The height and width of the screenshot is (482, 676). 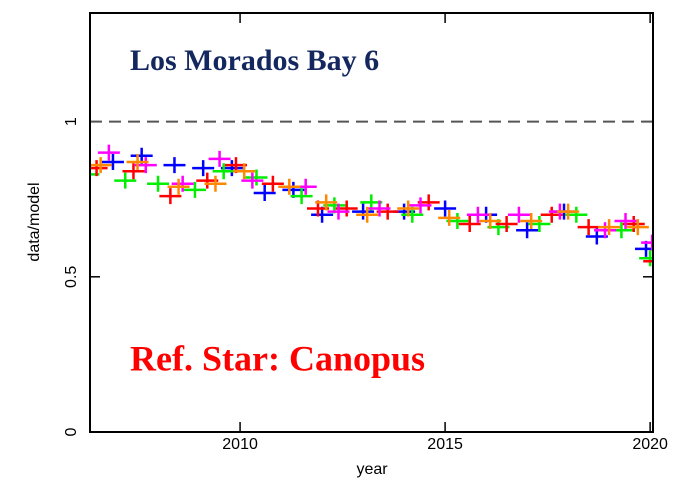 I want to click on x-axis-label: year, so click(x=372, y=469).